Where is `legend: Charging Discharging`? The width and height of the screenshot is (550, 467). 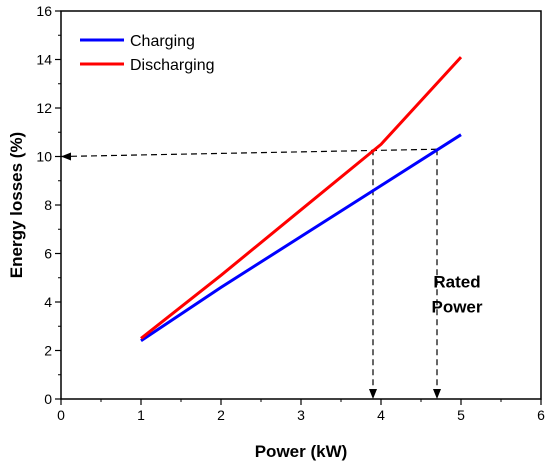 legend: Charging Discharging is located at coordinates (147, 53).